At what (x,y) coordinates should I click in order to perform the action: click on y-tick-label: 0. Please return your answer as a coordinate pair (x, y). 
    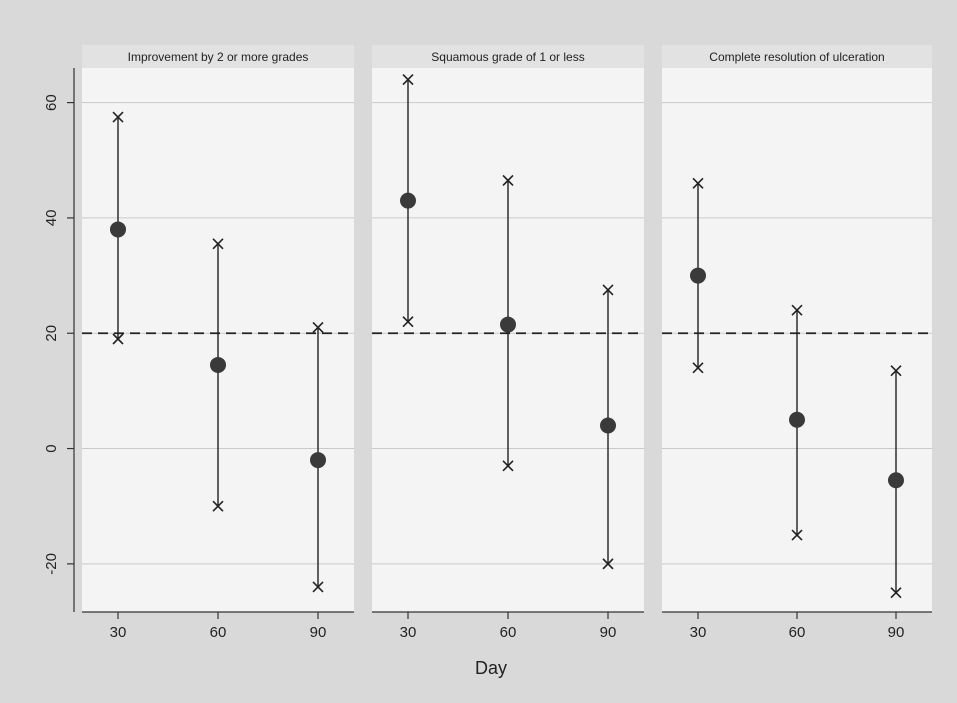
    Looking at the image, I should click on (51, 448).